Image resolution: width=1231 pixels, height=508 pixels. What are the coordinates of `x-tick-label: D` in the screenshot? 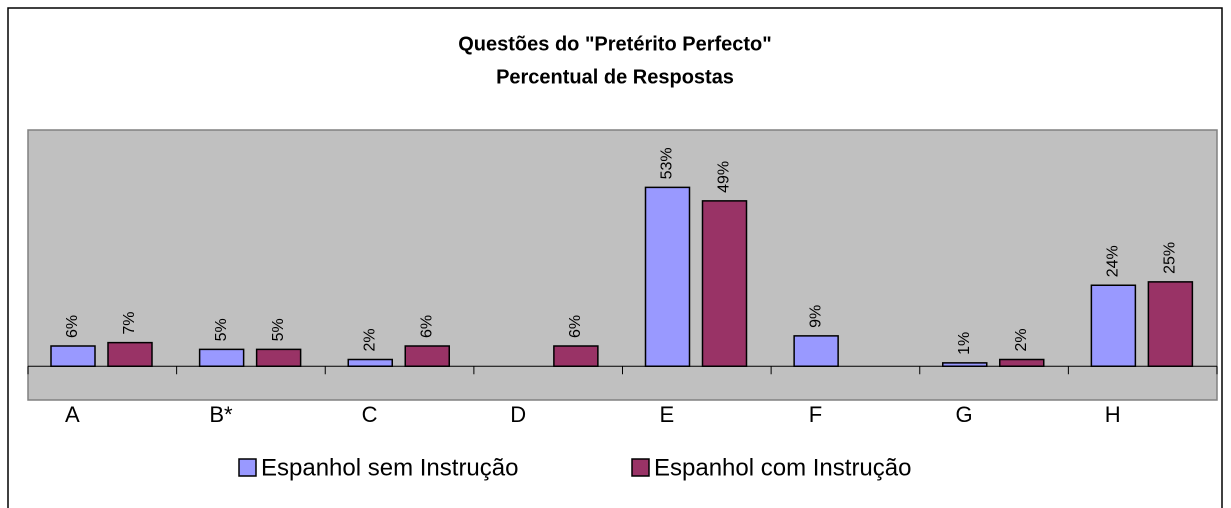 It's located at (518, 414).